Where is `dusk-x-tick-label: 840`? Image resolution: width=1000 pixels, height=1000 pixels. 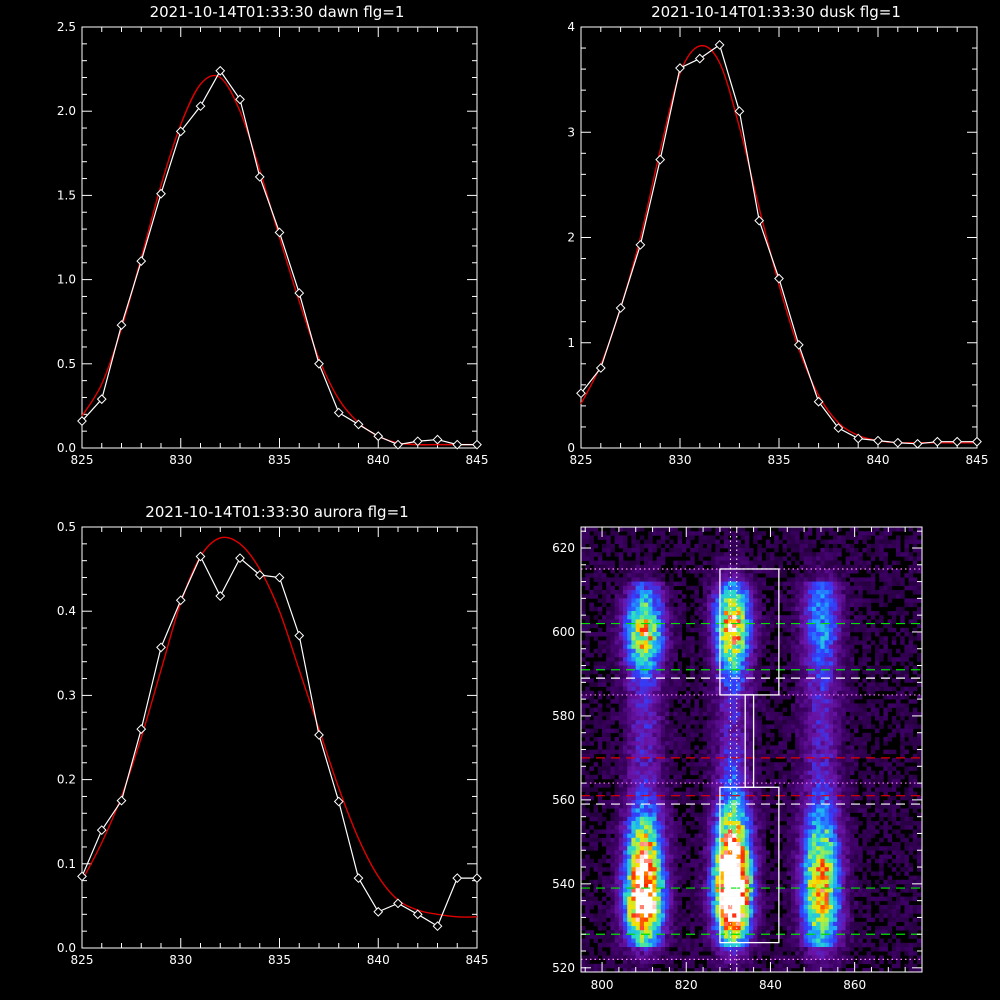
dusk-x-tick-label: 840 is located at coordinates (878, 460).